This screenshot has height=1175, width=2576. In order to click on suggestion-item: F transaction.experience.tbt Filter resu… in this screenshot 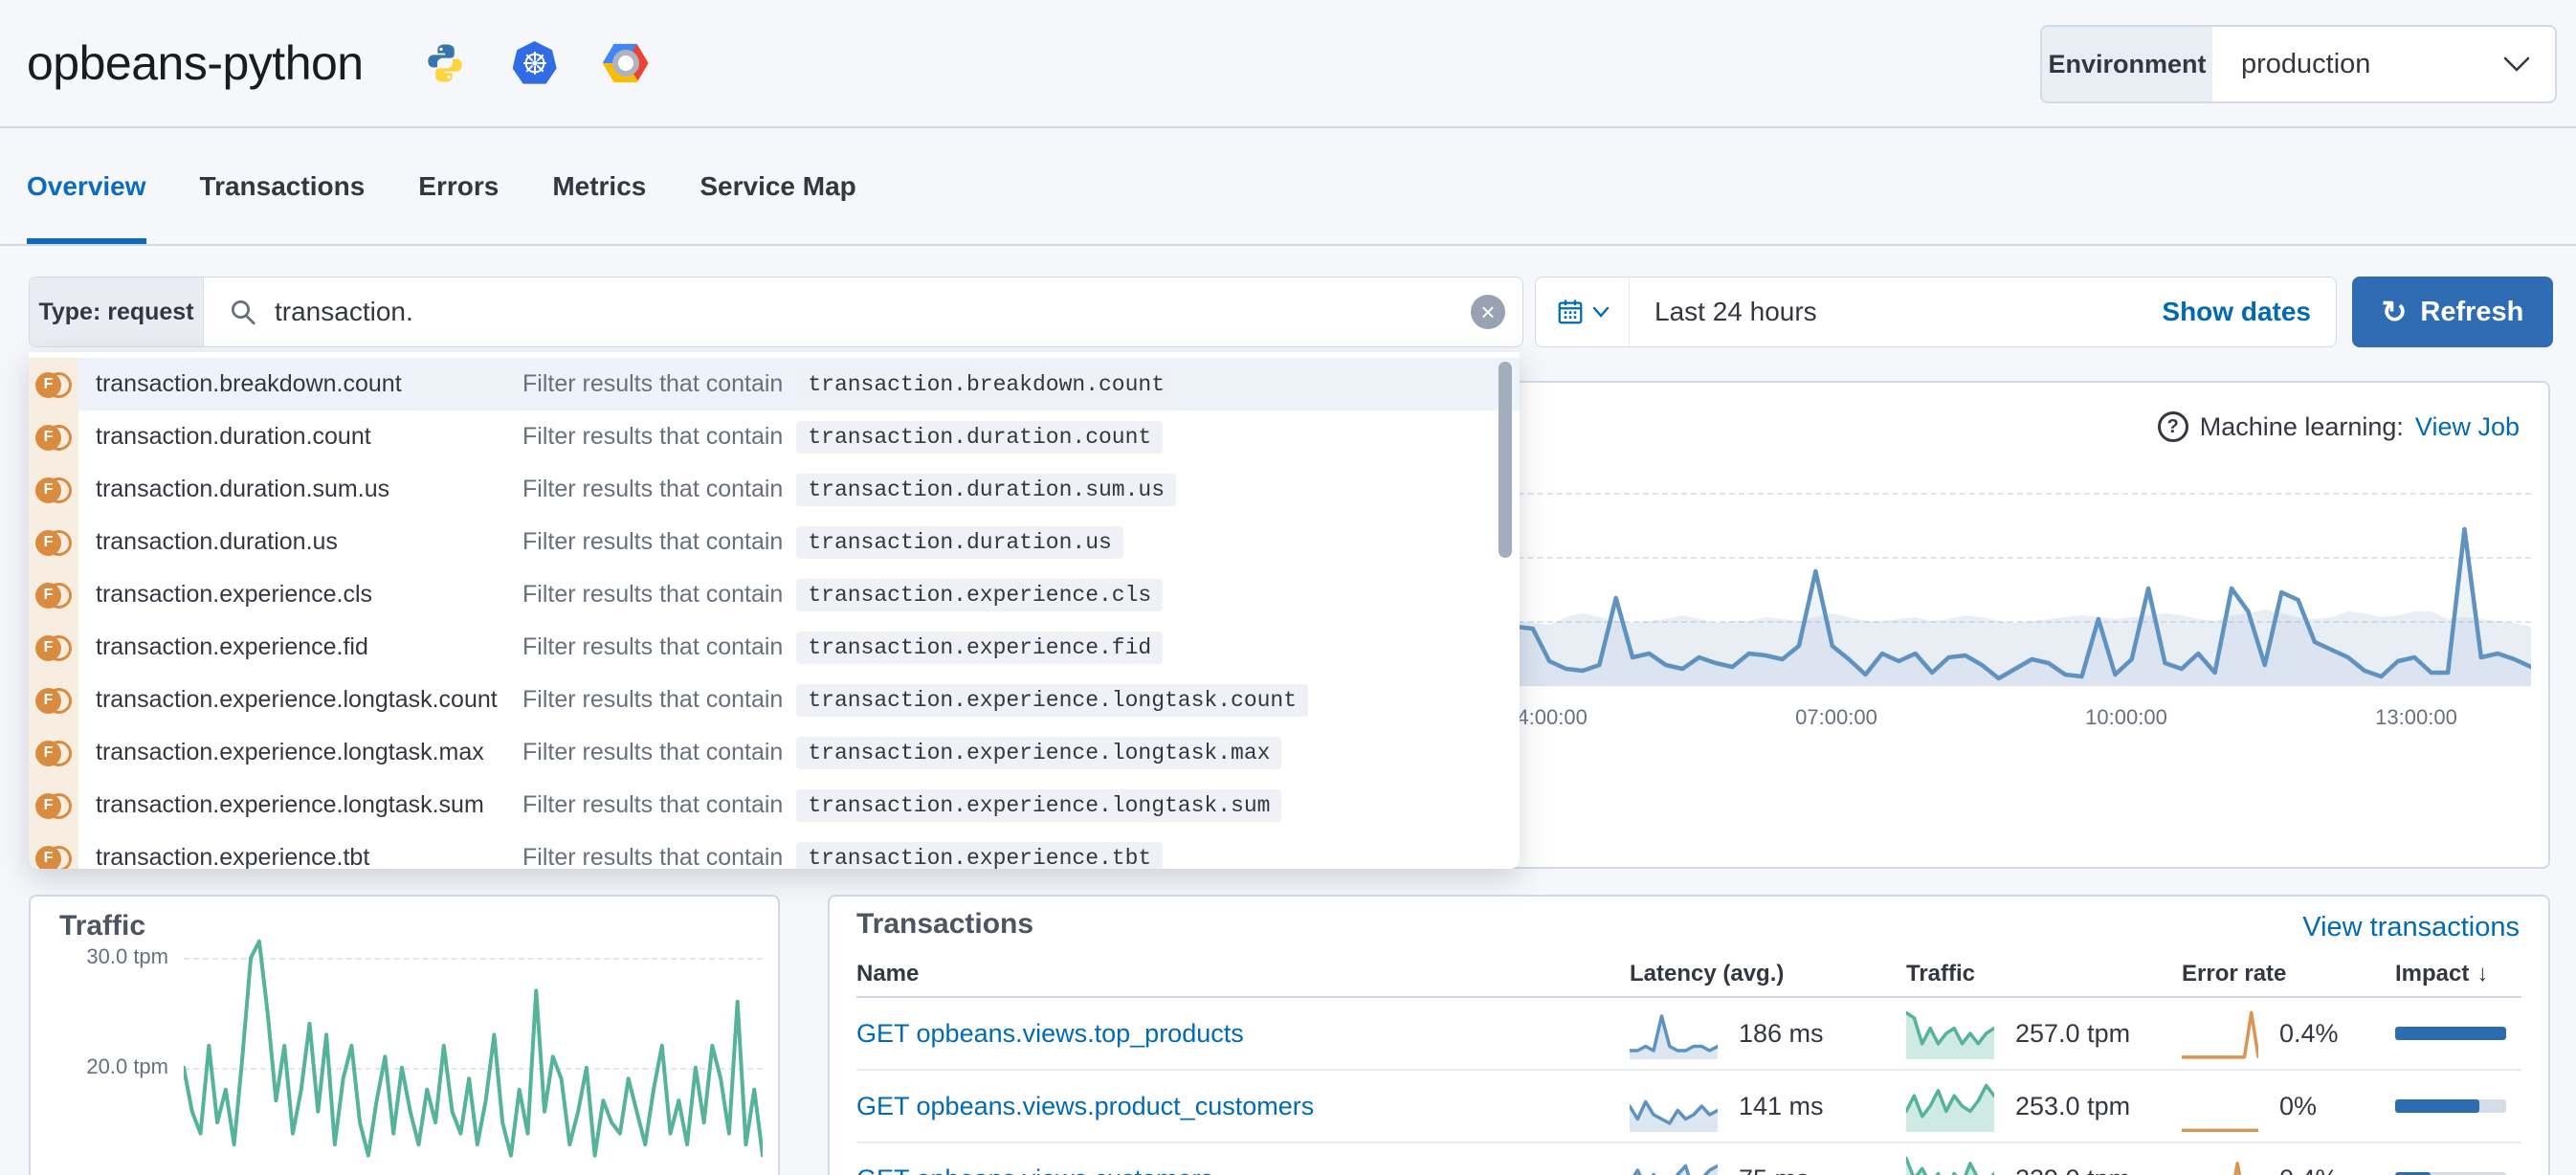, I will do `click(774, 850)`.